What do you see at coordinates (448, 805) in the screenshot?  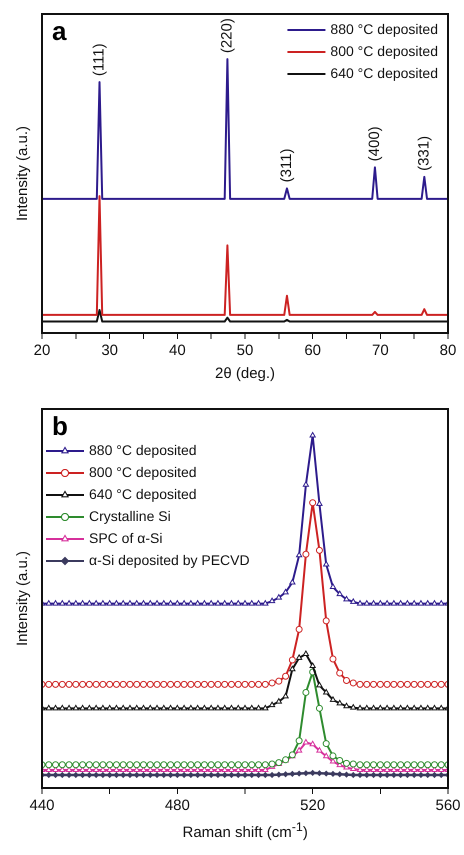 I see `x-tick-label: 560` at bounding box center [448, 805].